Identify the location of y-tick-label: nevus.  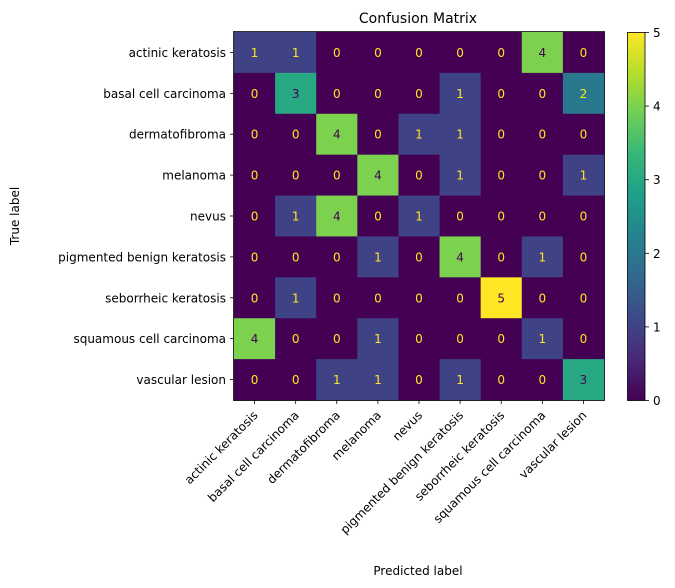
(208, 217).